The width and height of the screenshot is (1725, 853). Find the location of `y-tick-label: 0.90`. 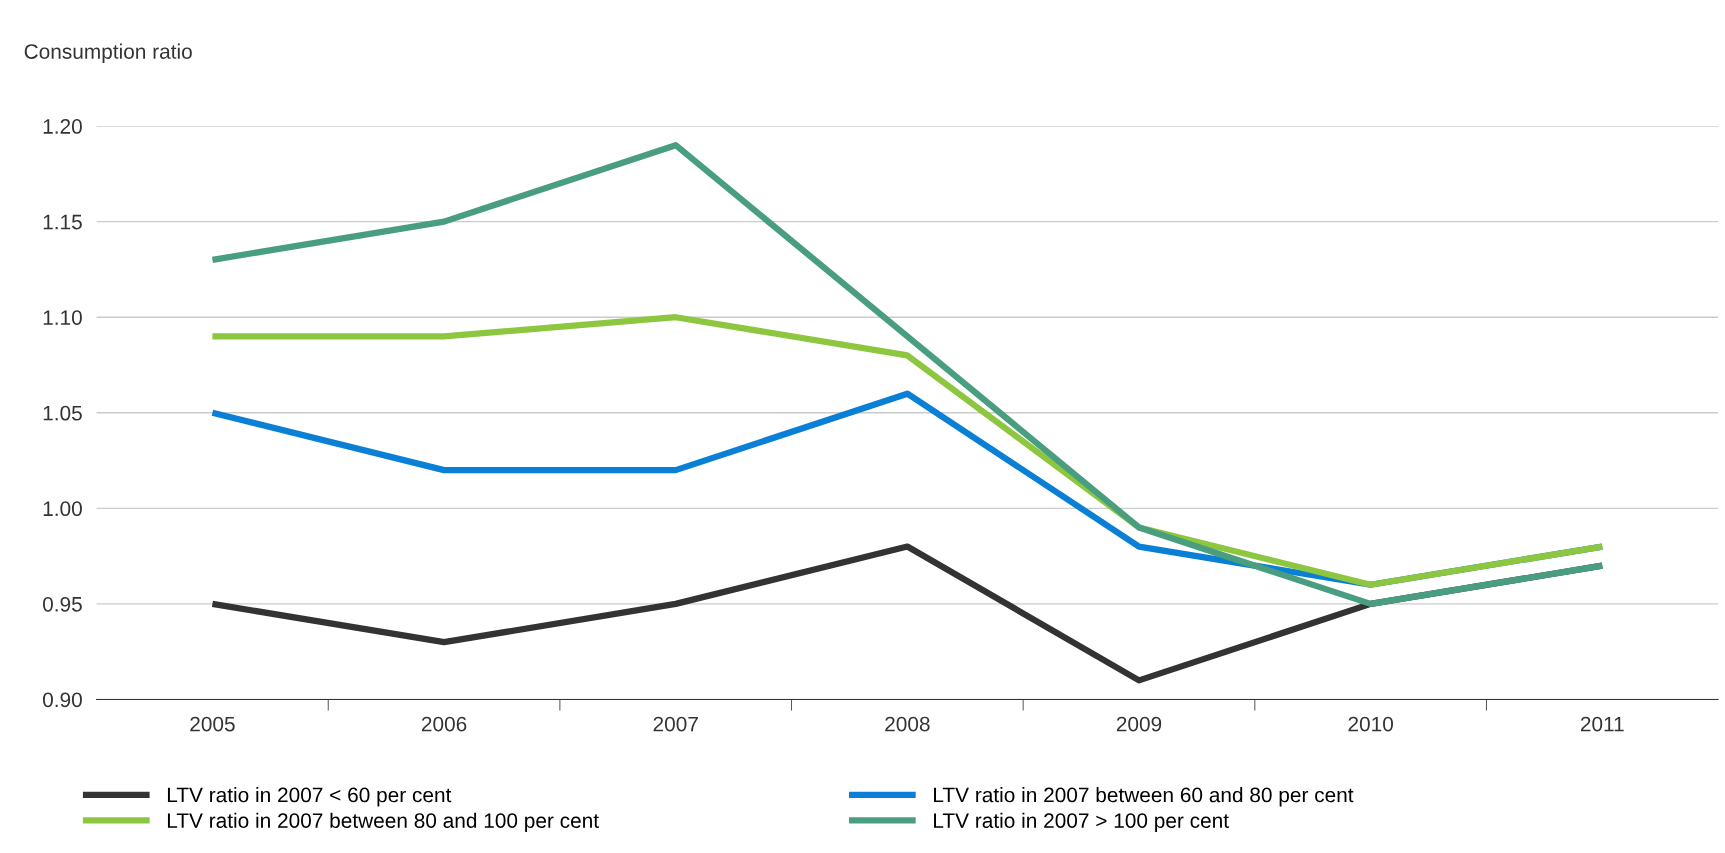

y-tick-label: 0.90 is located at coordinates (62, 700).